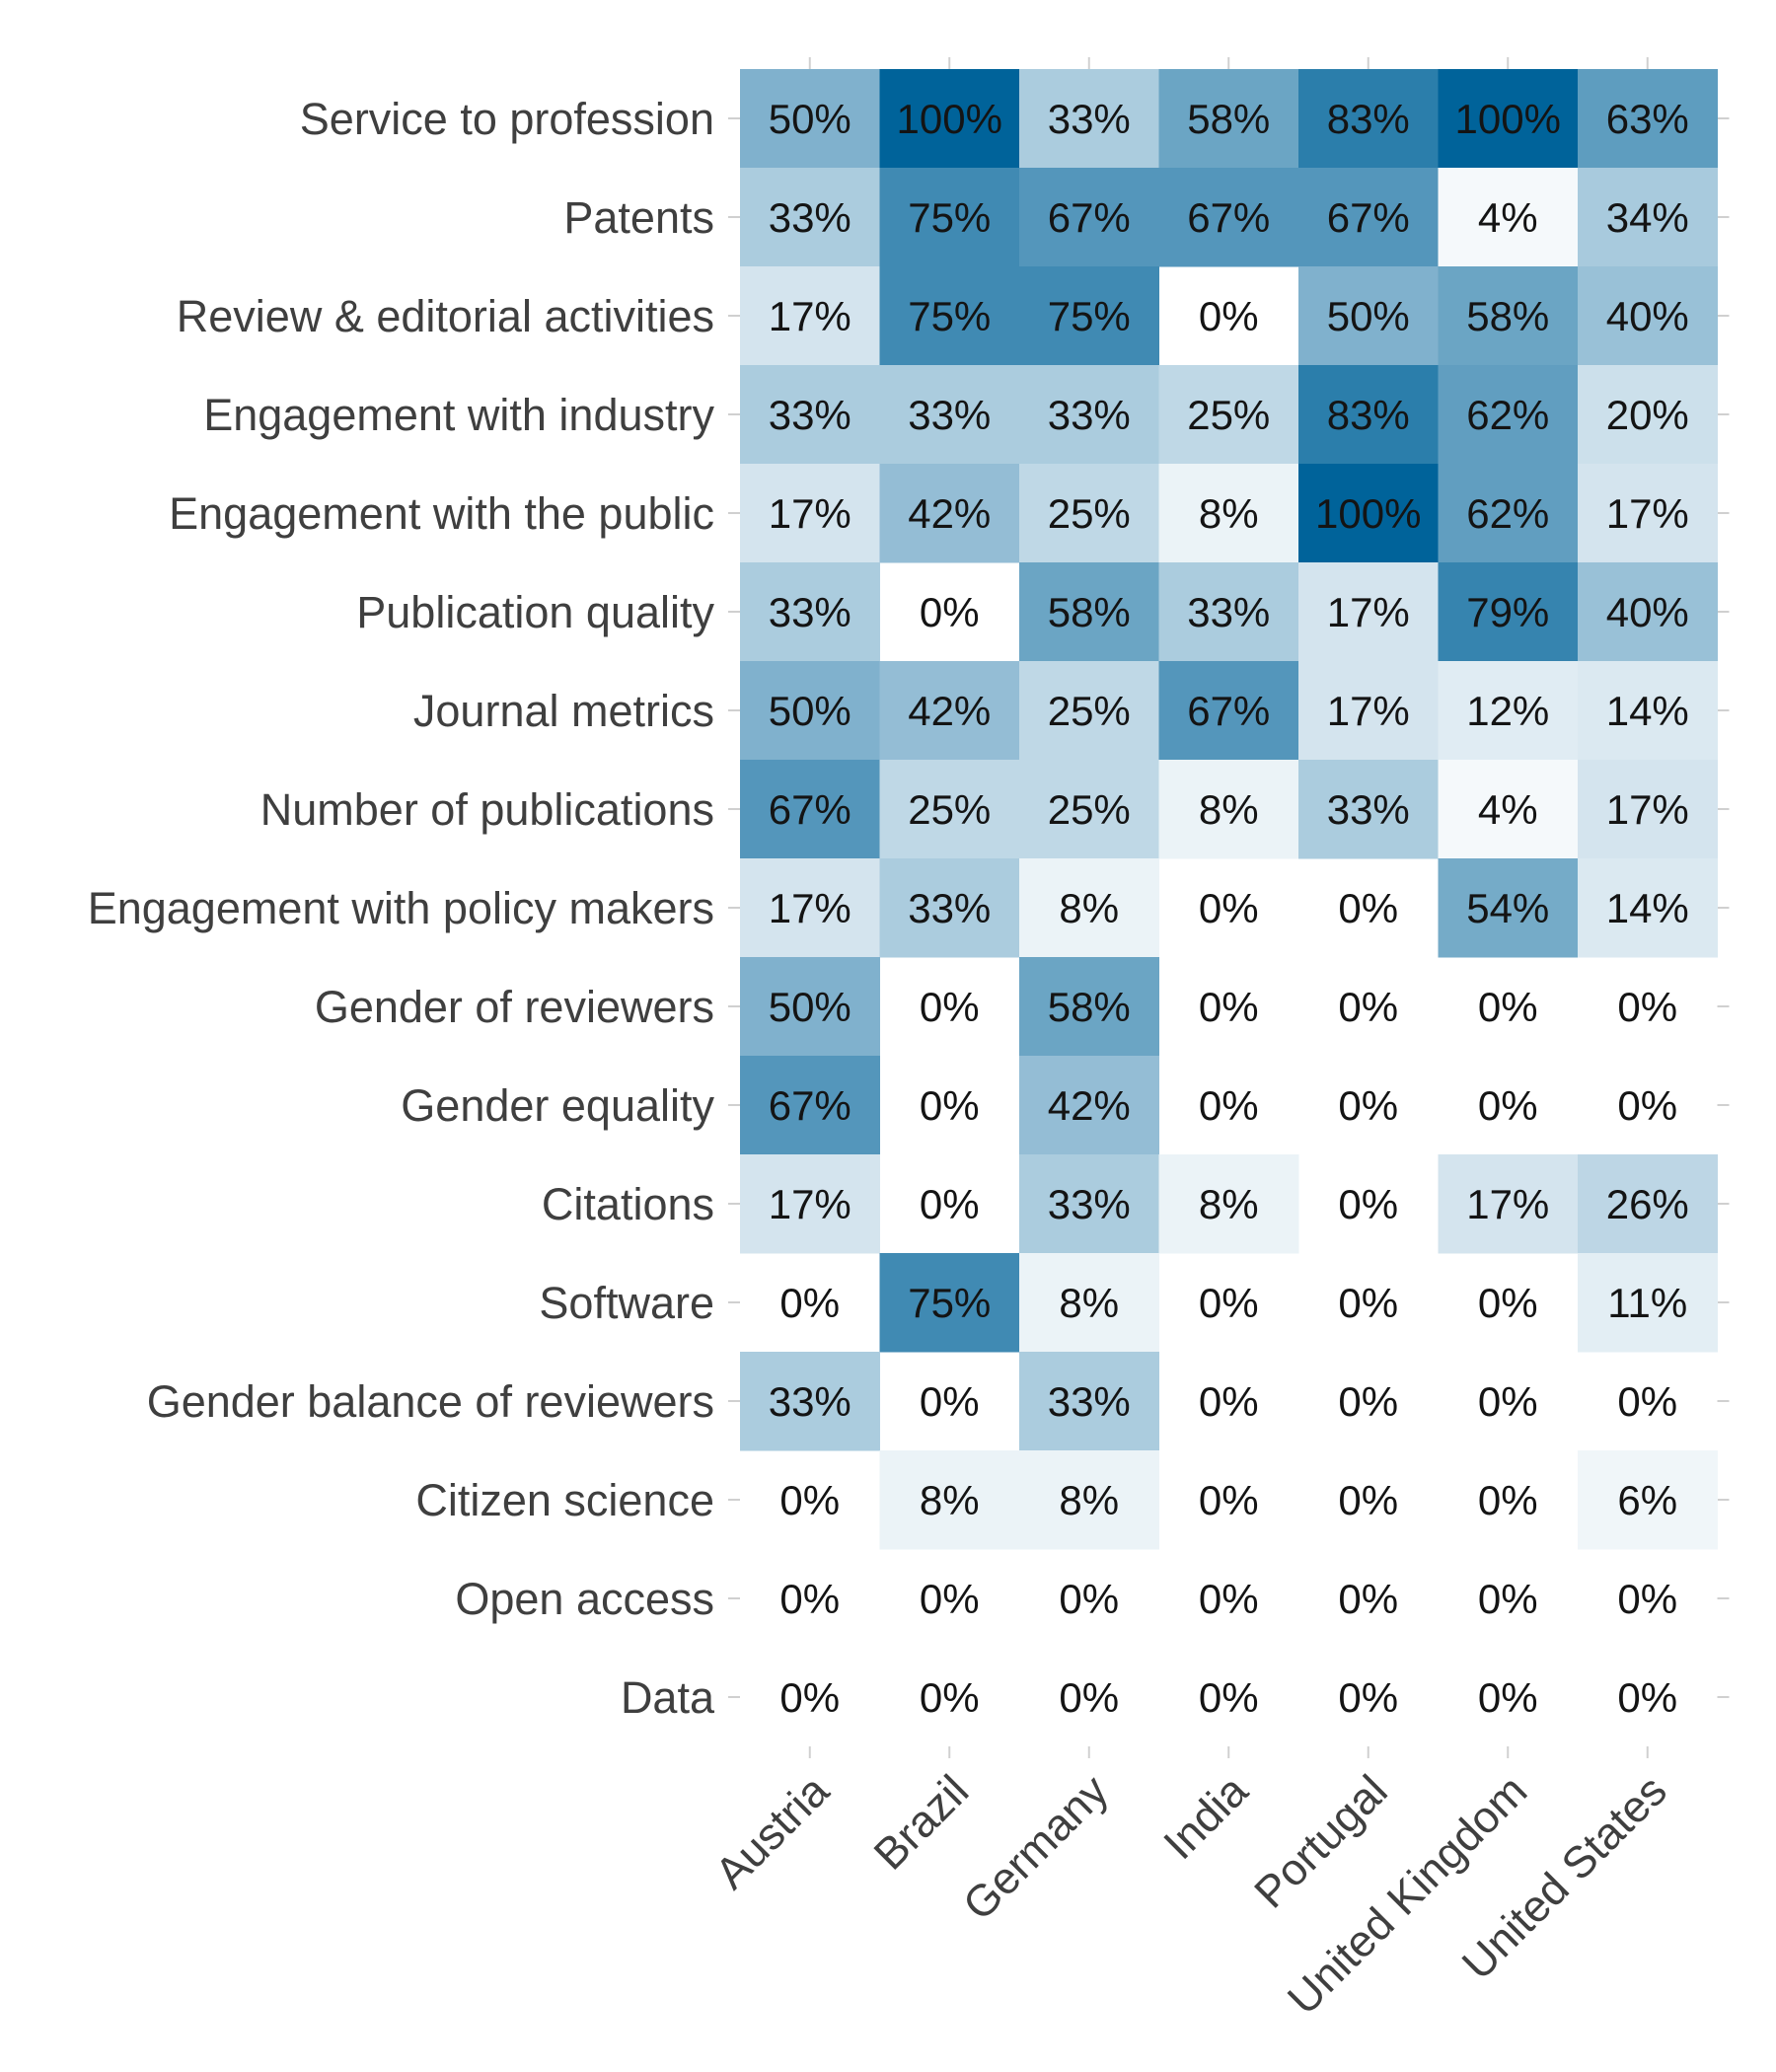 The image size is (1776, 2072). What do you see at coordinates (584, 1599) in the screenshot?
I see `row-label: Open access` at bounding box center [584, 1599].